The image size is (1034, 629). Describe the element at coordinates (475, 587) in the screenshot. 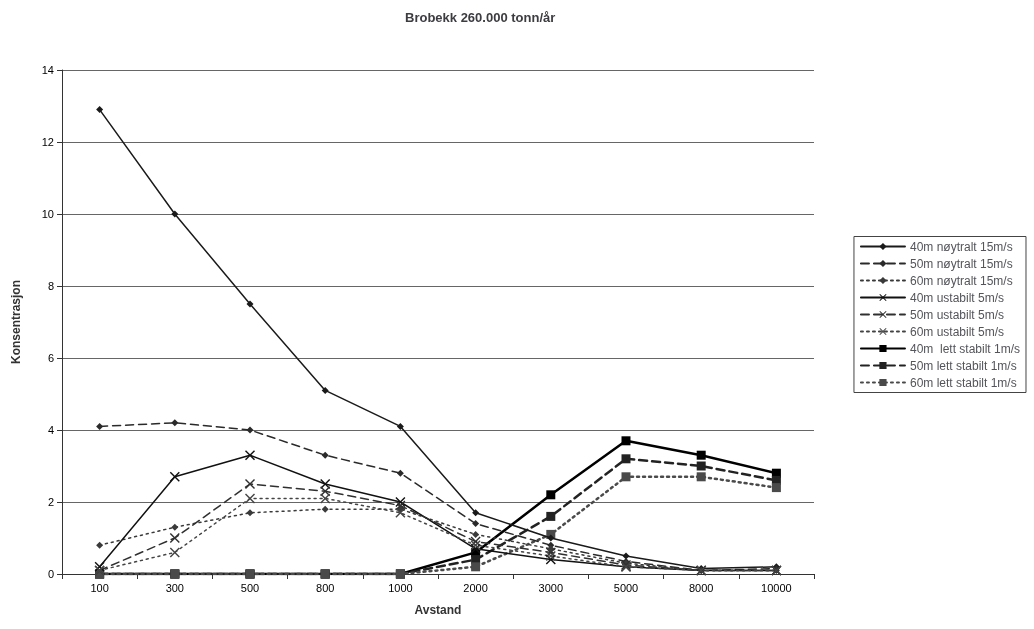

I see `x-tick-label: 2000` at that location.